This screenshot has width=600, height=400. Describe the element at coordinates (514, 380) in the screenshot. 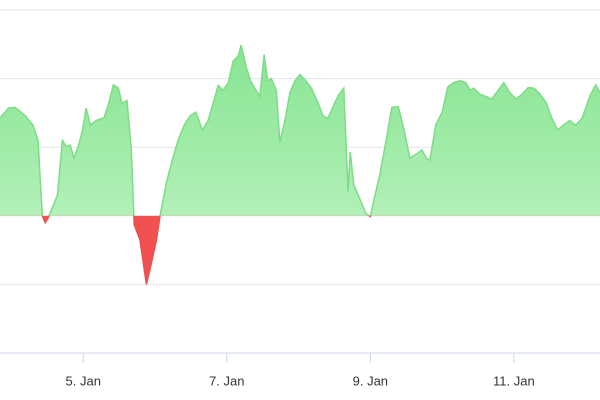

I see `x-tick-label: 11. Jan` at that location.